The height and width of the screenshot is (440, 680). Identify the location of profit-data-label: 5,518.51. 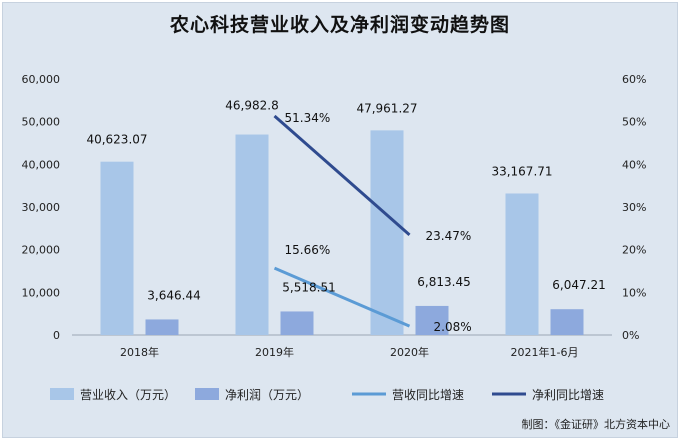
(308, 287).